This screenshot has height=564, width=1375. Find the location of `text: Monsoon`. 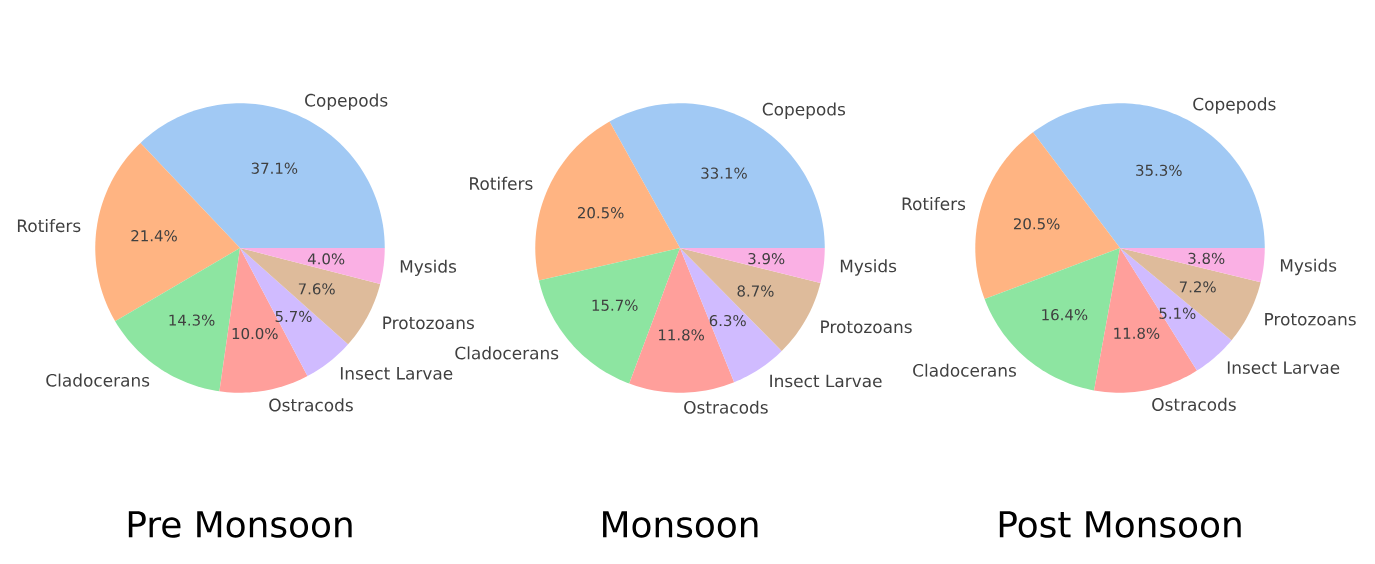

text: Monsoon is located at coordinates (680, 524).